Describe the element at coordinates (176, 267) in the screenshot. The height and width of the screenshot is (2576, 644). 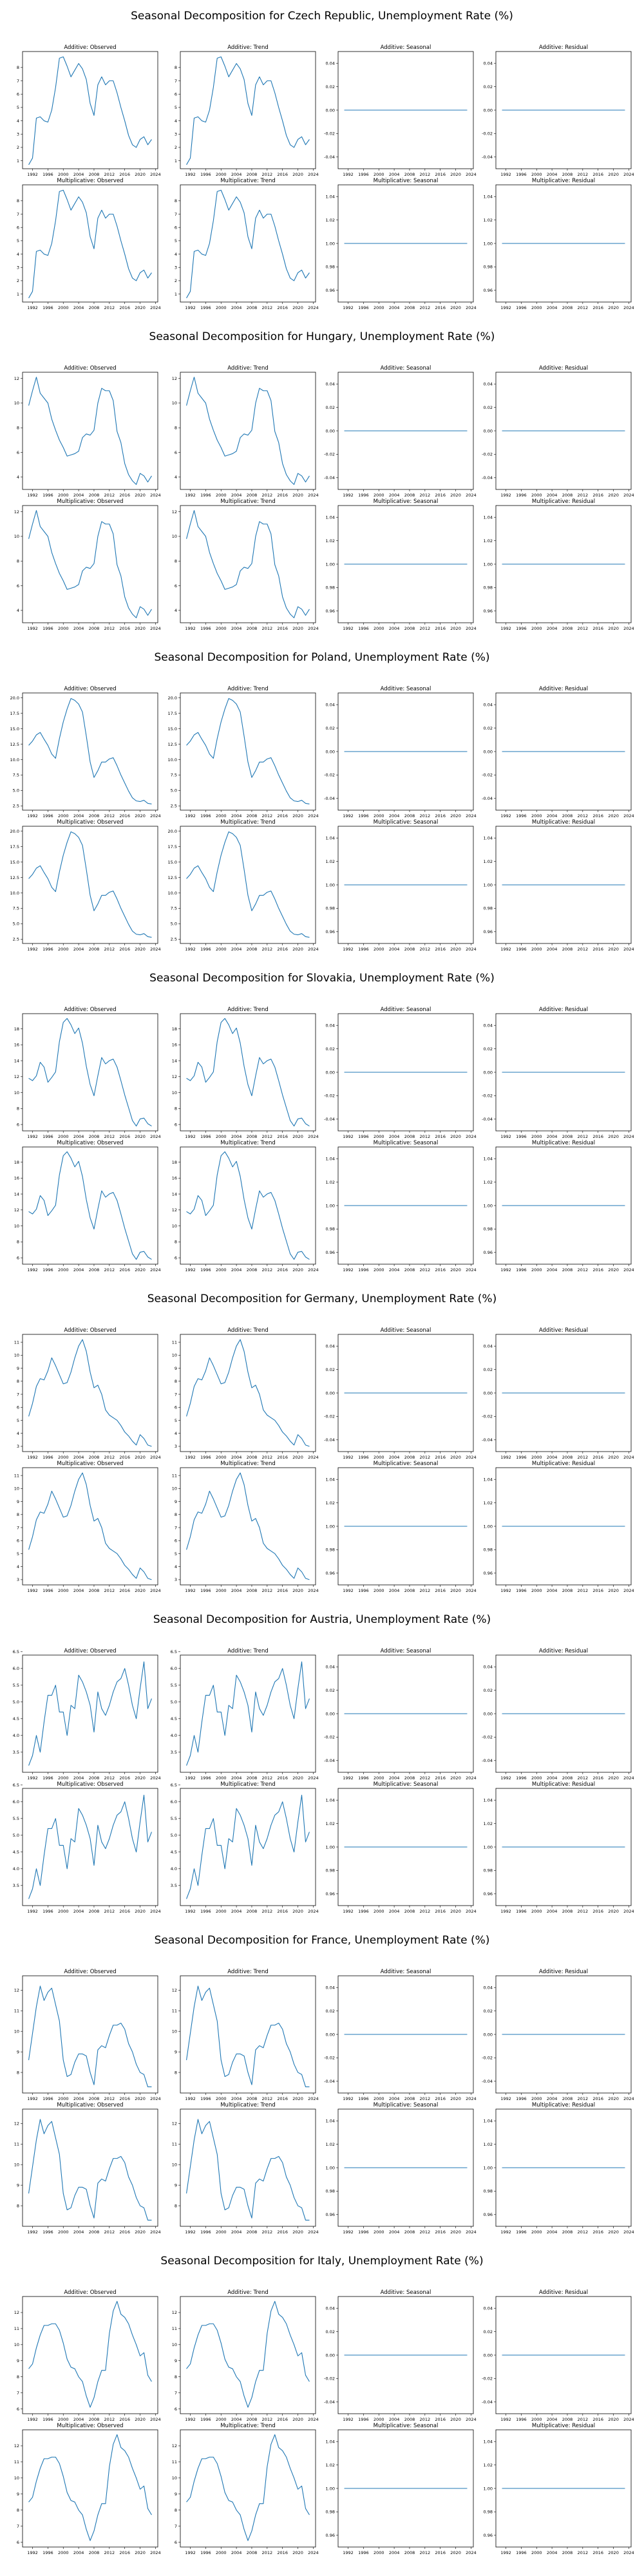
I see `y-tick-label: 3` at that location.